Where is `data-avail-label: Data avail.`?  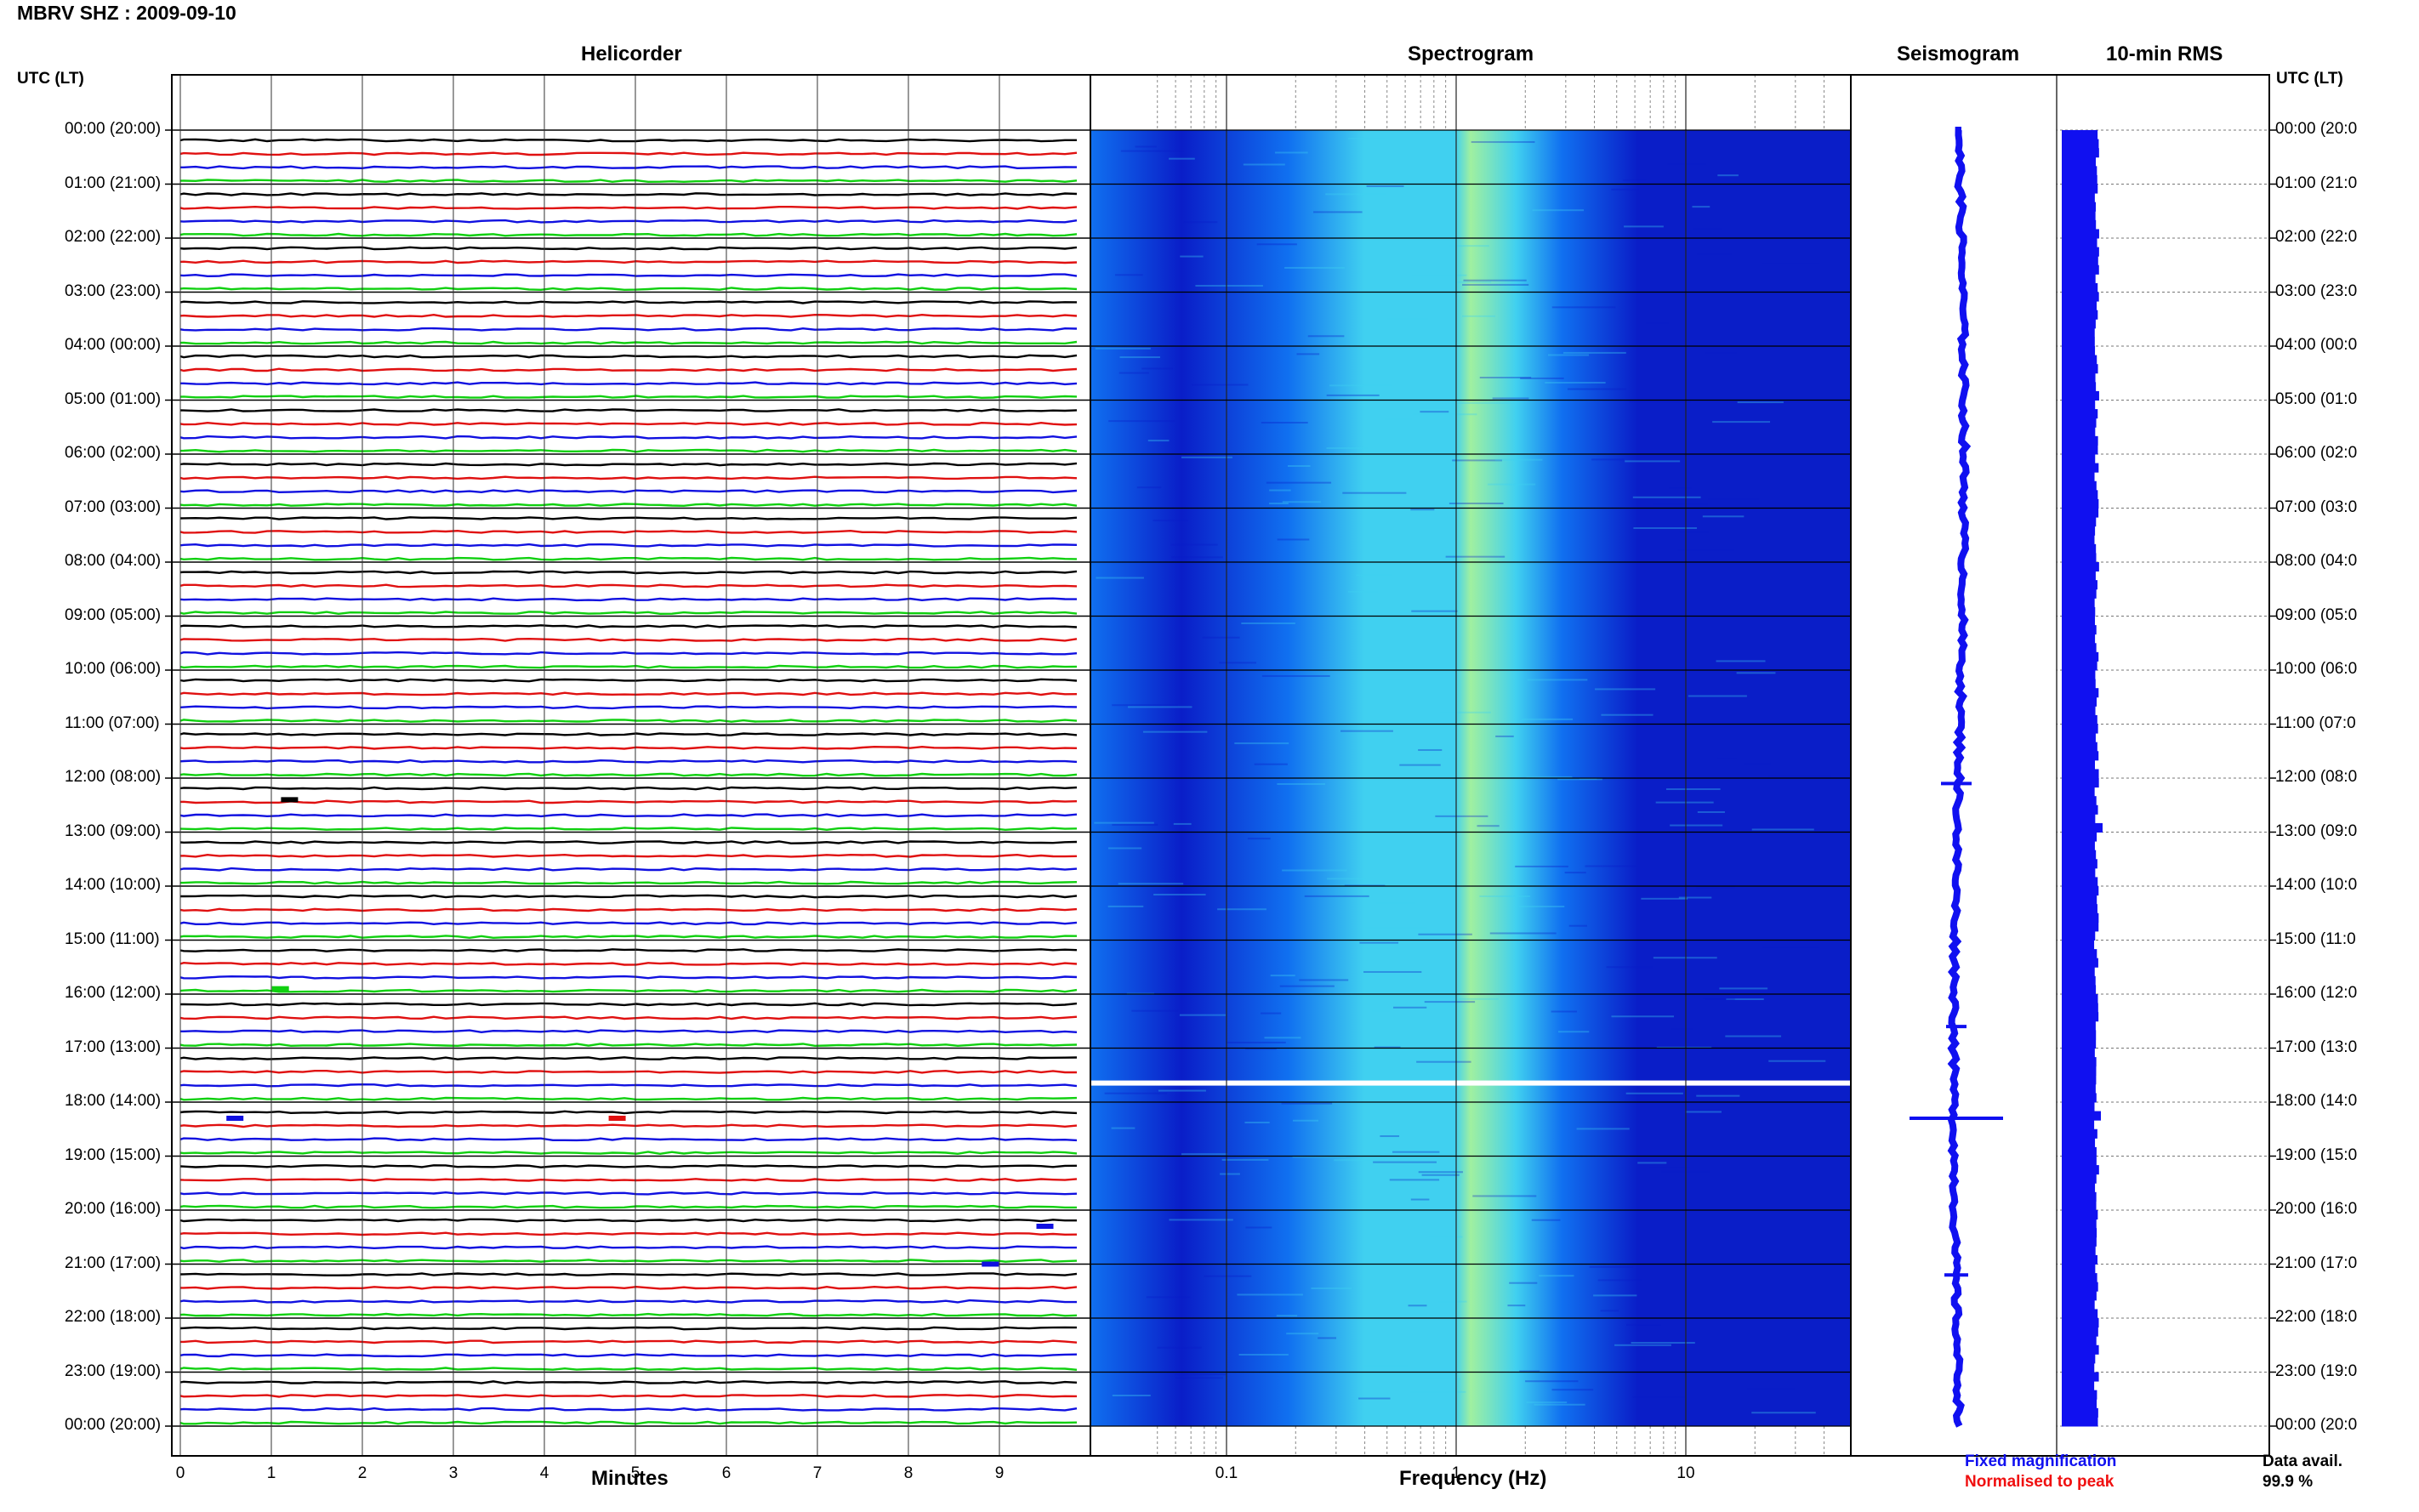 data-avail-label: Data avail. is located at coordinates (2302, 1461).